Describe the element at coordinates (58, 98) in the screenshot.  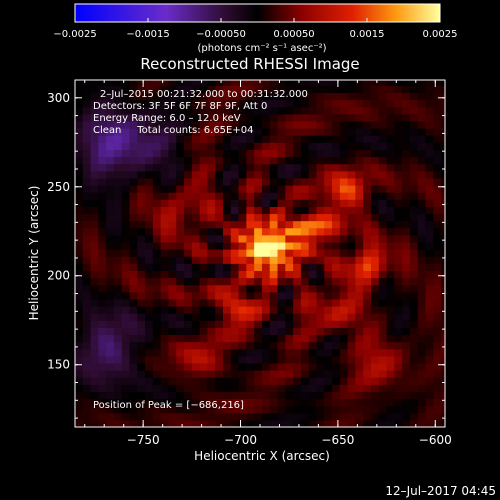
I see `y-tick-label: 300` at that location.